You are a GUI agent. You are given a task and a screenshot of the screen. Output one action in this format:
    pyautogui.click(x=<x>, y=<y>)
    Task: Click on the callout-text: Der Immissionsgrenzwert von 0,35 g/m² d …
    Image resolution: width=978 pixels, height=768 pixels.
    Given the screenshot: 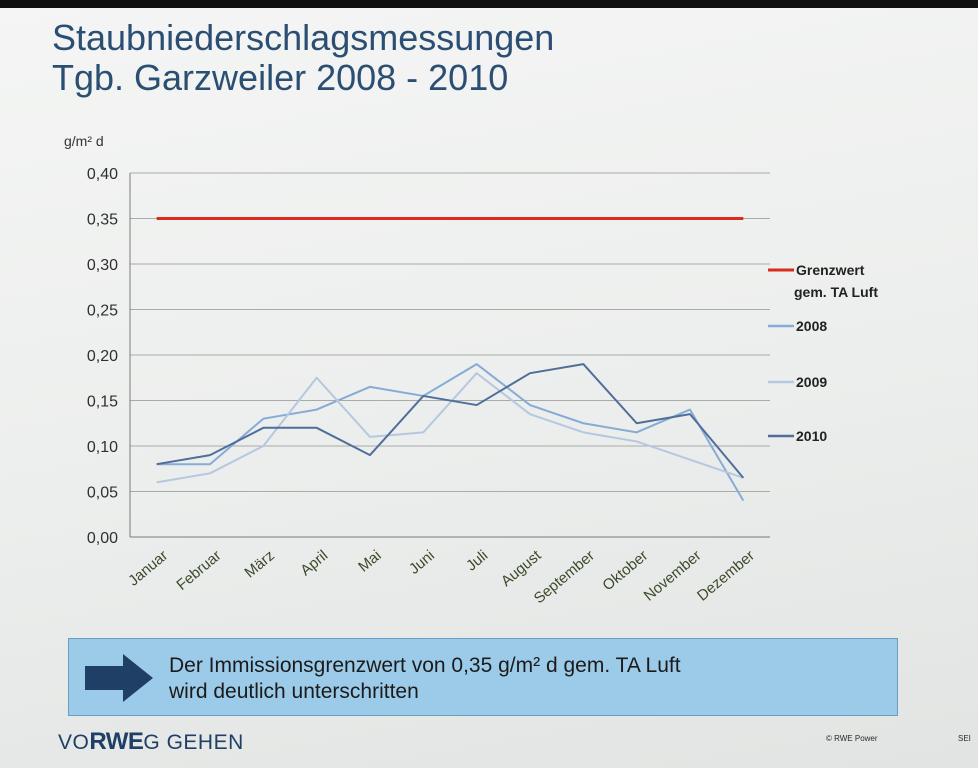 What is the action you would take?
    pyautogui.click(x=425, y=679)
    